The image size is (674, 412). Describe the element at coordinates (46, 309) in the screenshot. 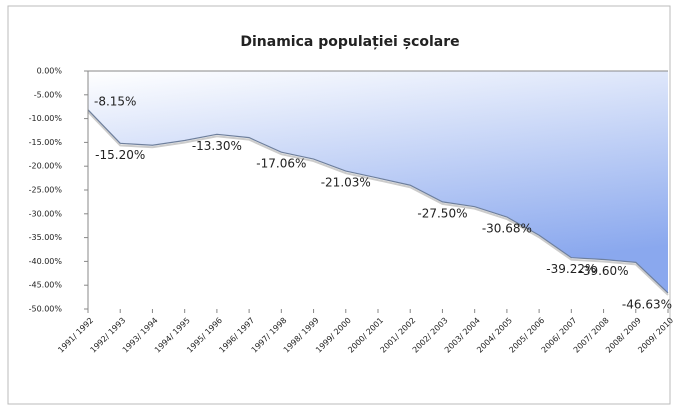

I see `y-tick-label: -50.00%` at that location.